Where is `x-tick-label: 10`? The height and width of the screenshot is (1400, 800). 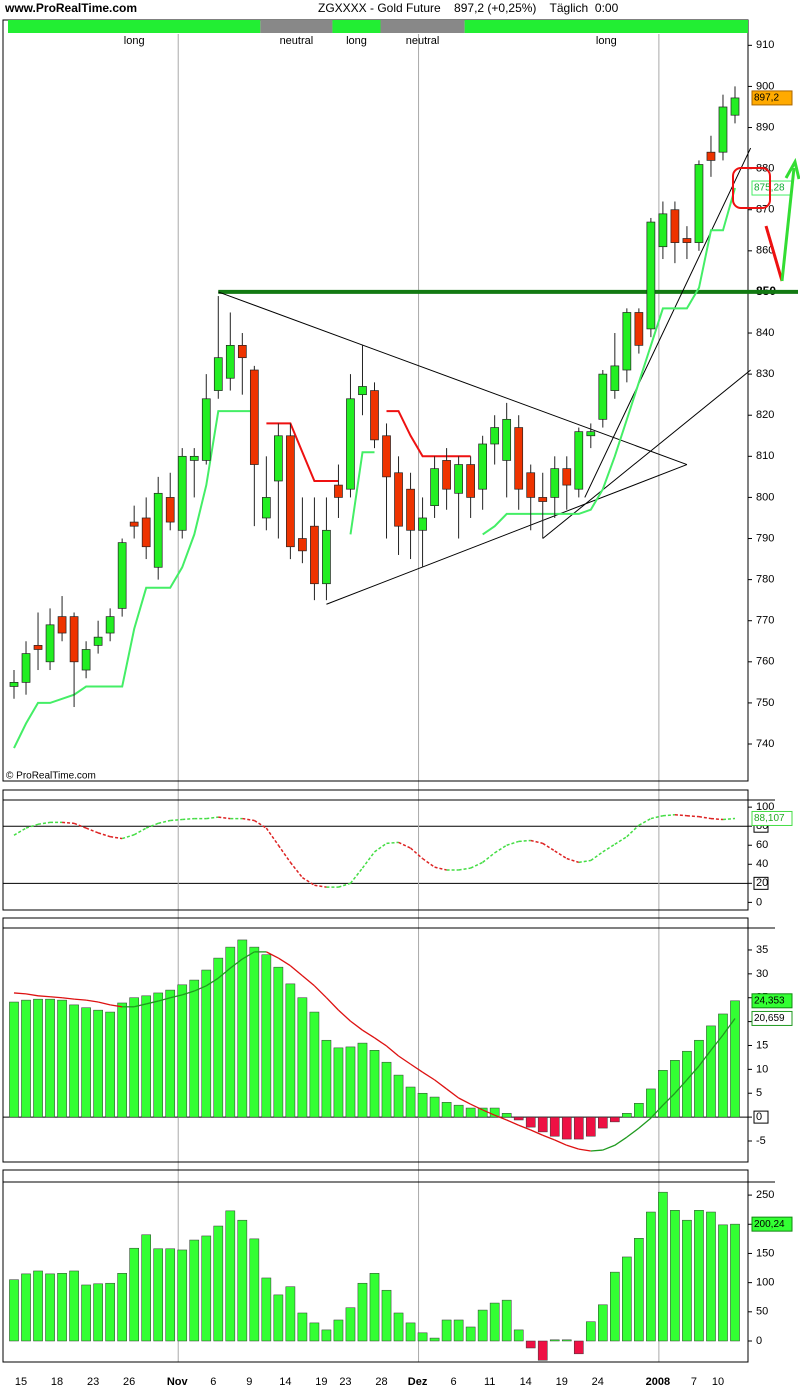
x-tick-label: 10 is located at coordinates (718, 1382).